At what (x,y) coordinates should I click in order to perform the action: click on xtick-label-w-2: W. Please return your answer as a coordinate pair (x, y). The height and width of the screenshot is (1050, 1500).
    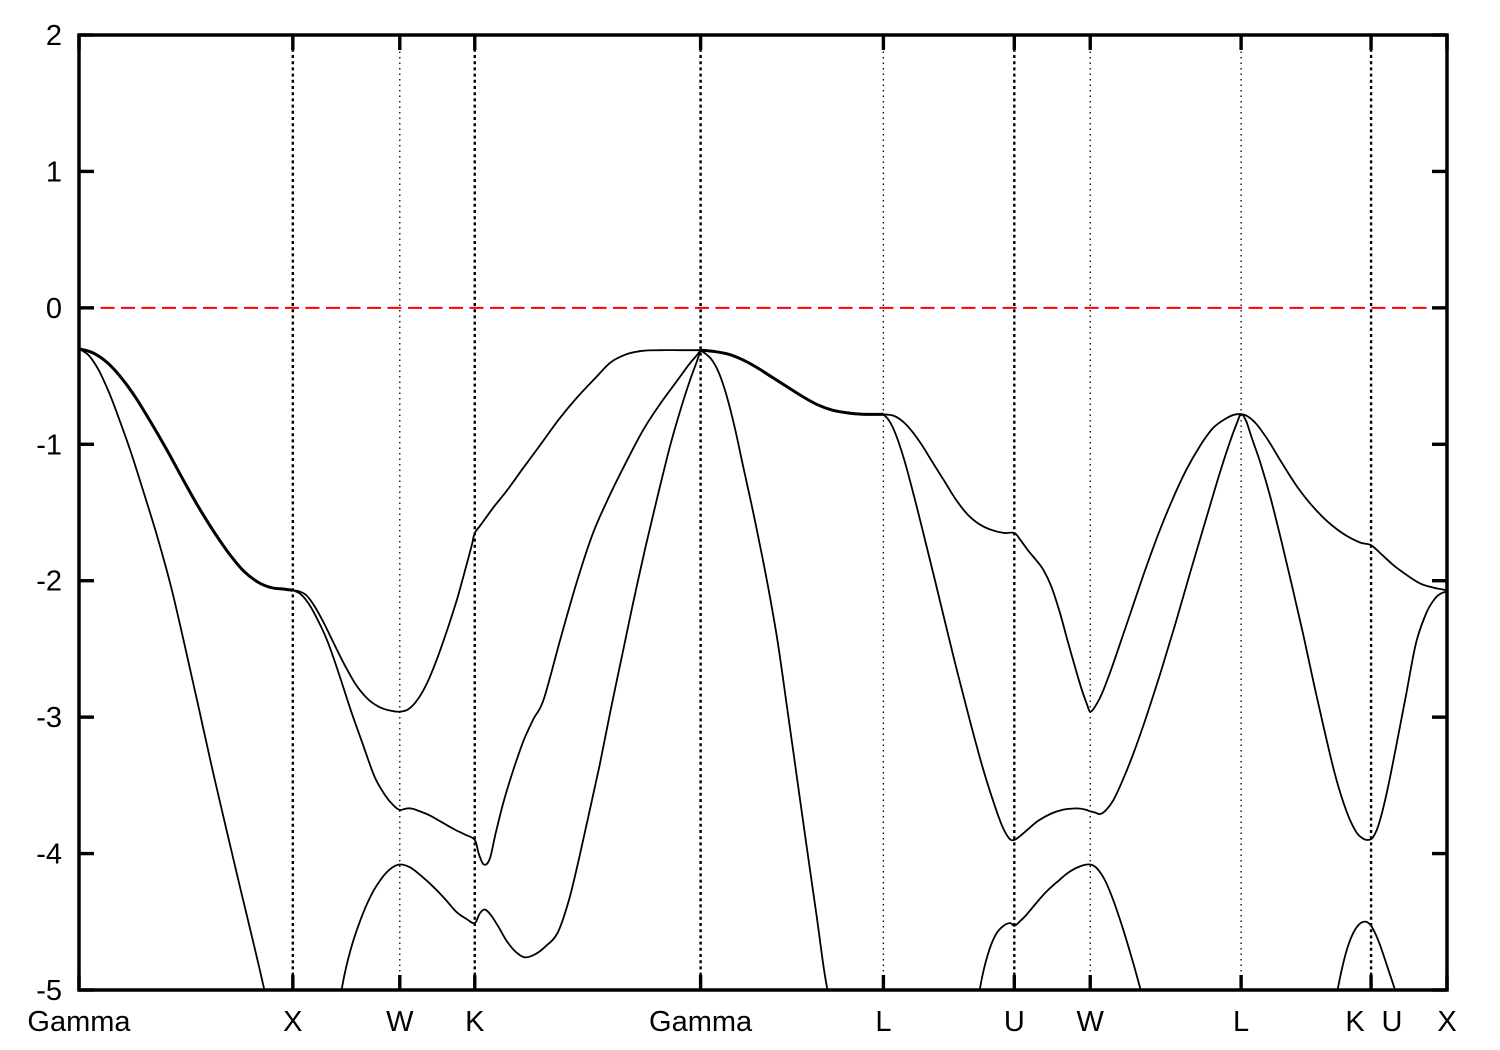
    Looking at the image, I should click on (400, 1022).